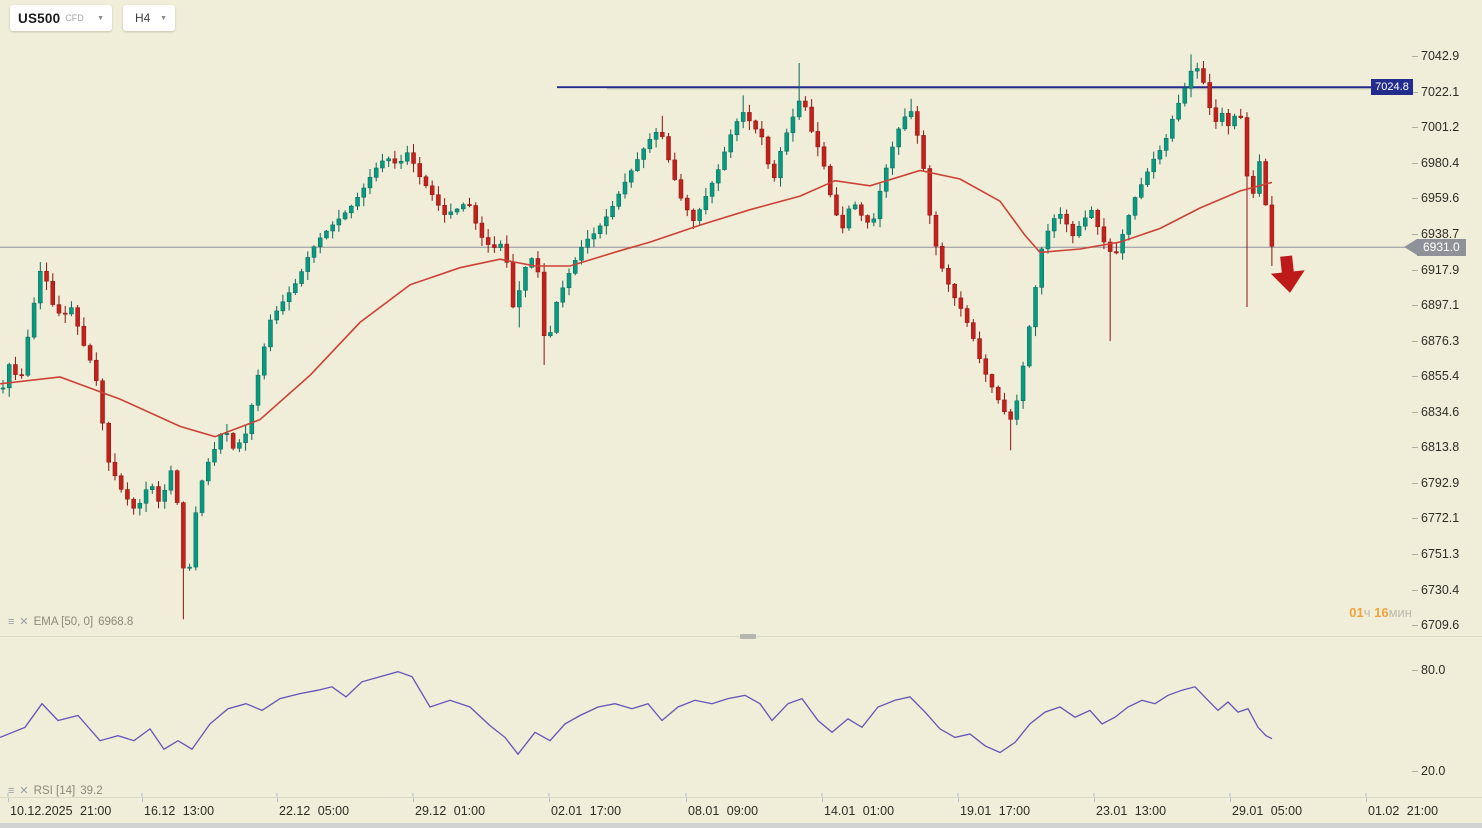  Describe the element at coordinates (1435, 92) in the screenshot. I see `price-tick-label: 7022.1` at that location.